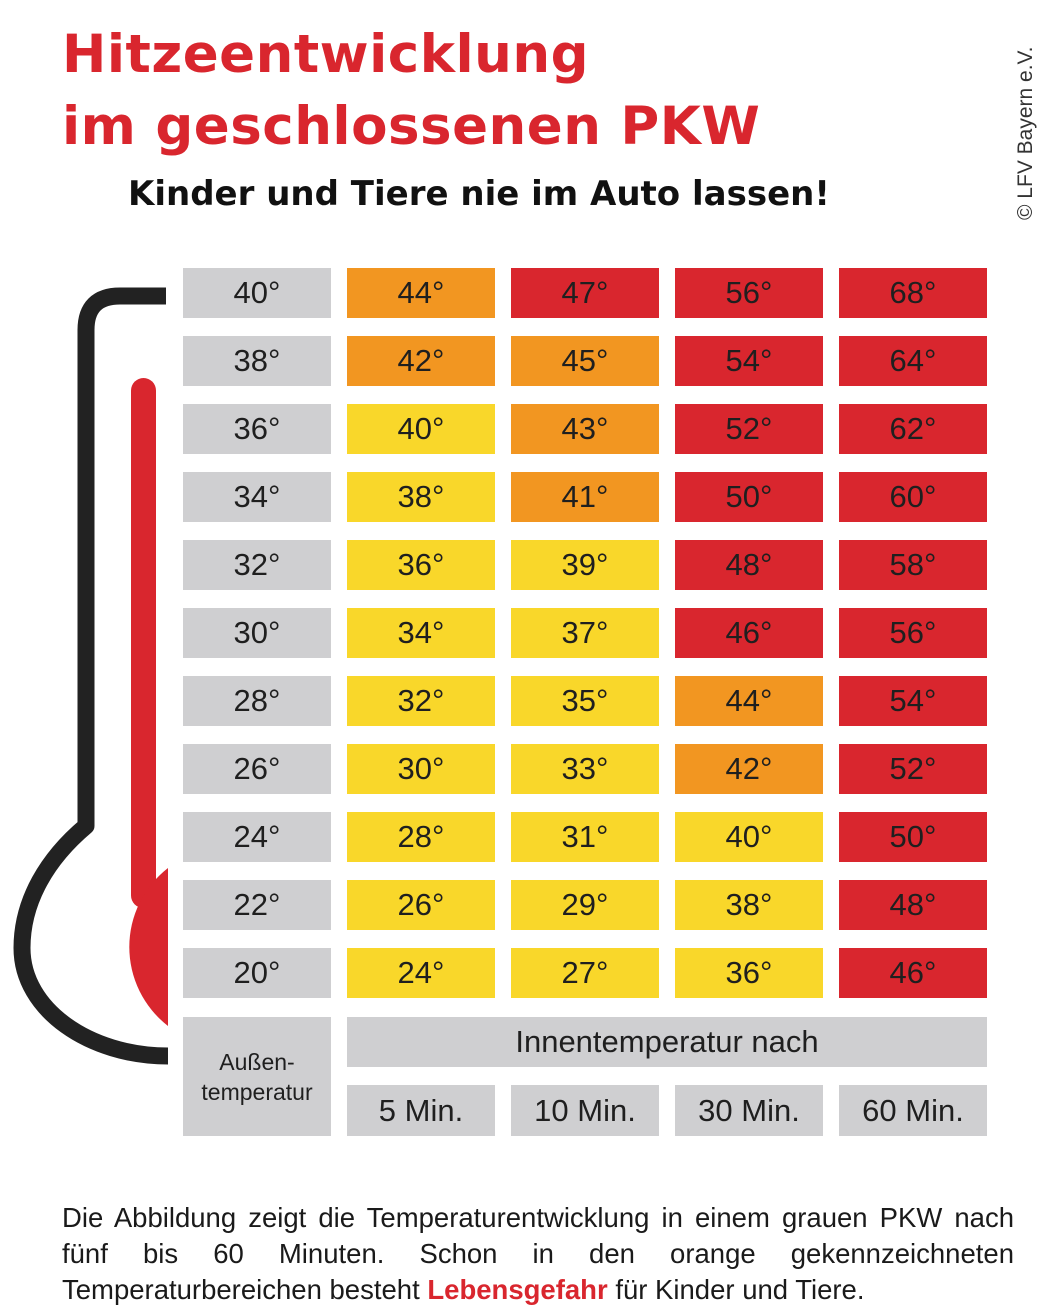 The height and width of the screenshot is (1313, 1050). I want to click on inside-temp-cell: 34°, so click(421, 633).